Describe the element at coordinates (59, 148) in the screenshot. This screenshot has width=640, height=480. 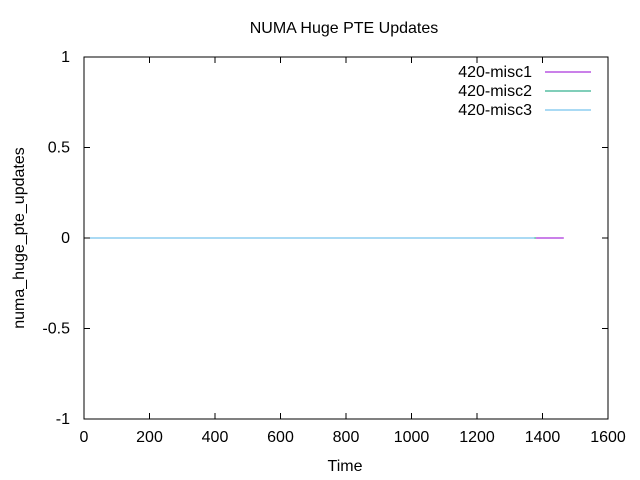
I see `y-tick-label: 0.5` at that location.